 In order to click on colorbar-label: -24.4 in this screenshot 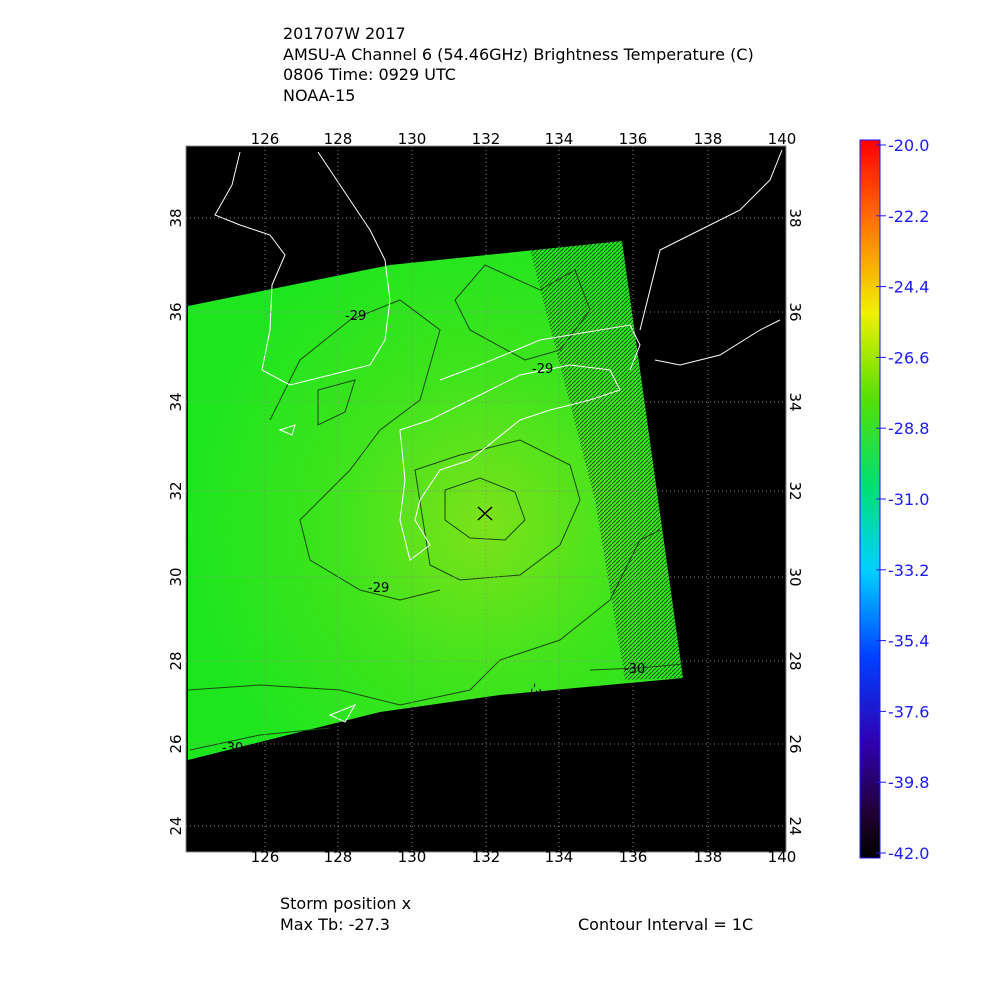, I will do `click(908, 287)`.